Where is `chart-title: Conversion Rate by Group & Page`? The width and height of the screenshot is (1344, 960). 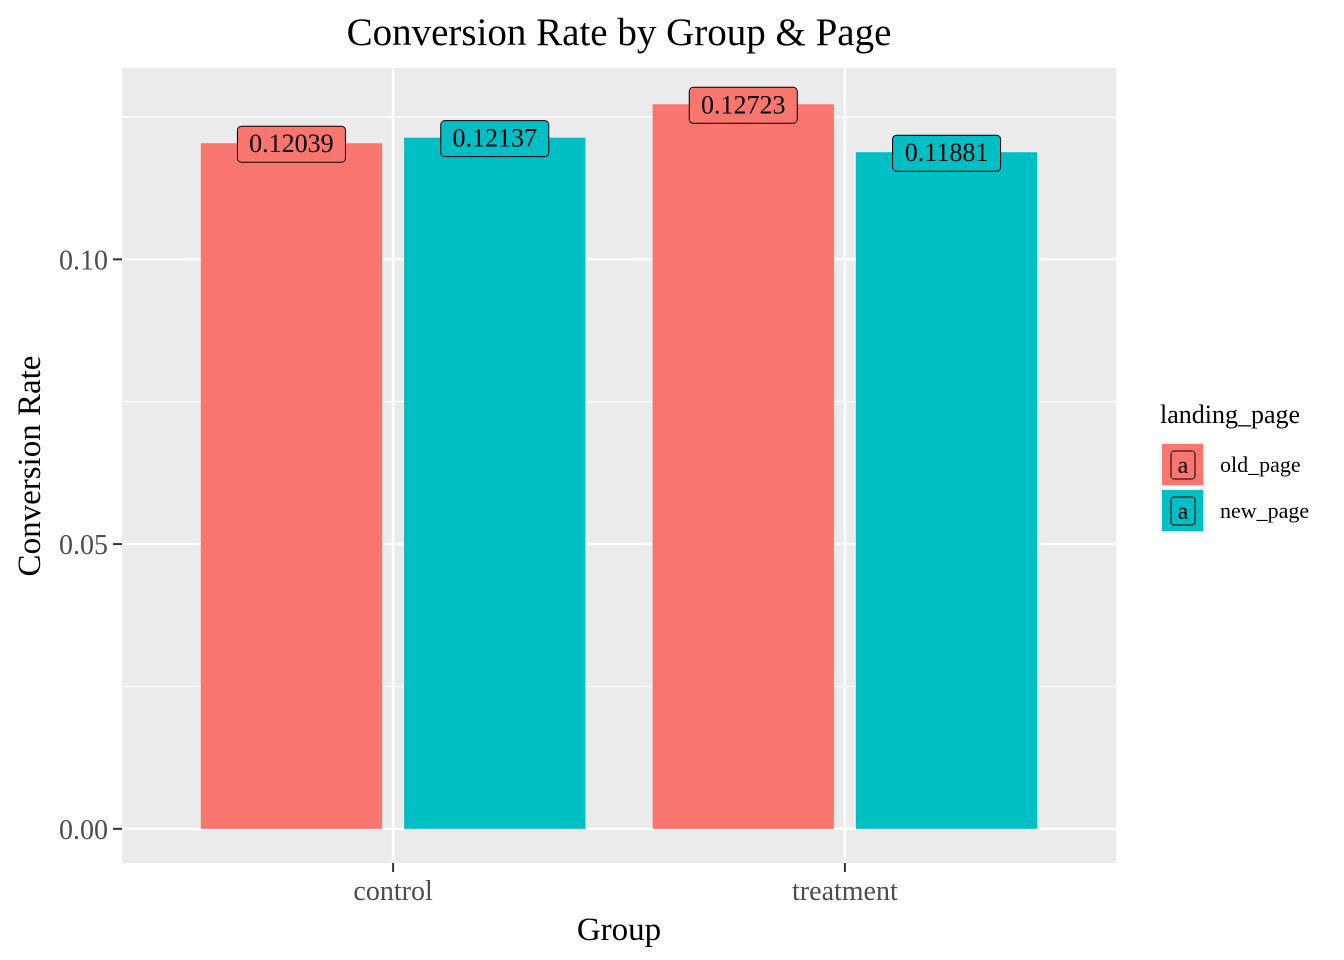 chart-title: Conversion Rate by Group & Page is located at coordinates (619, 32).